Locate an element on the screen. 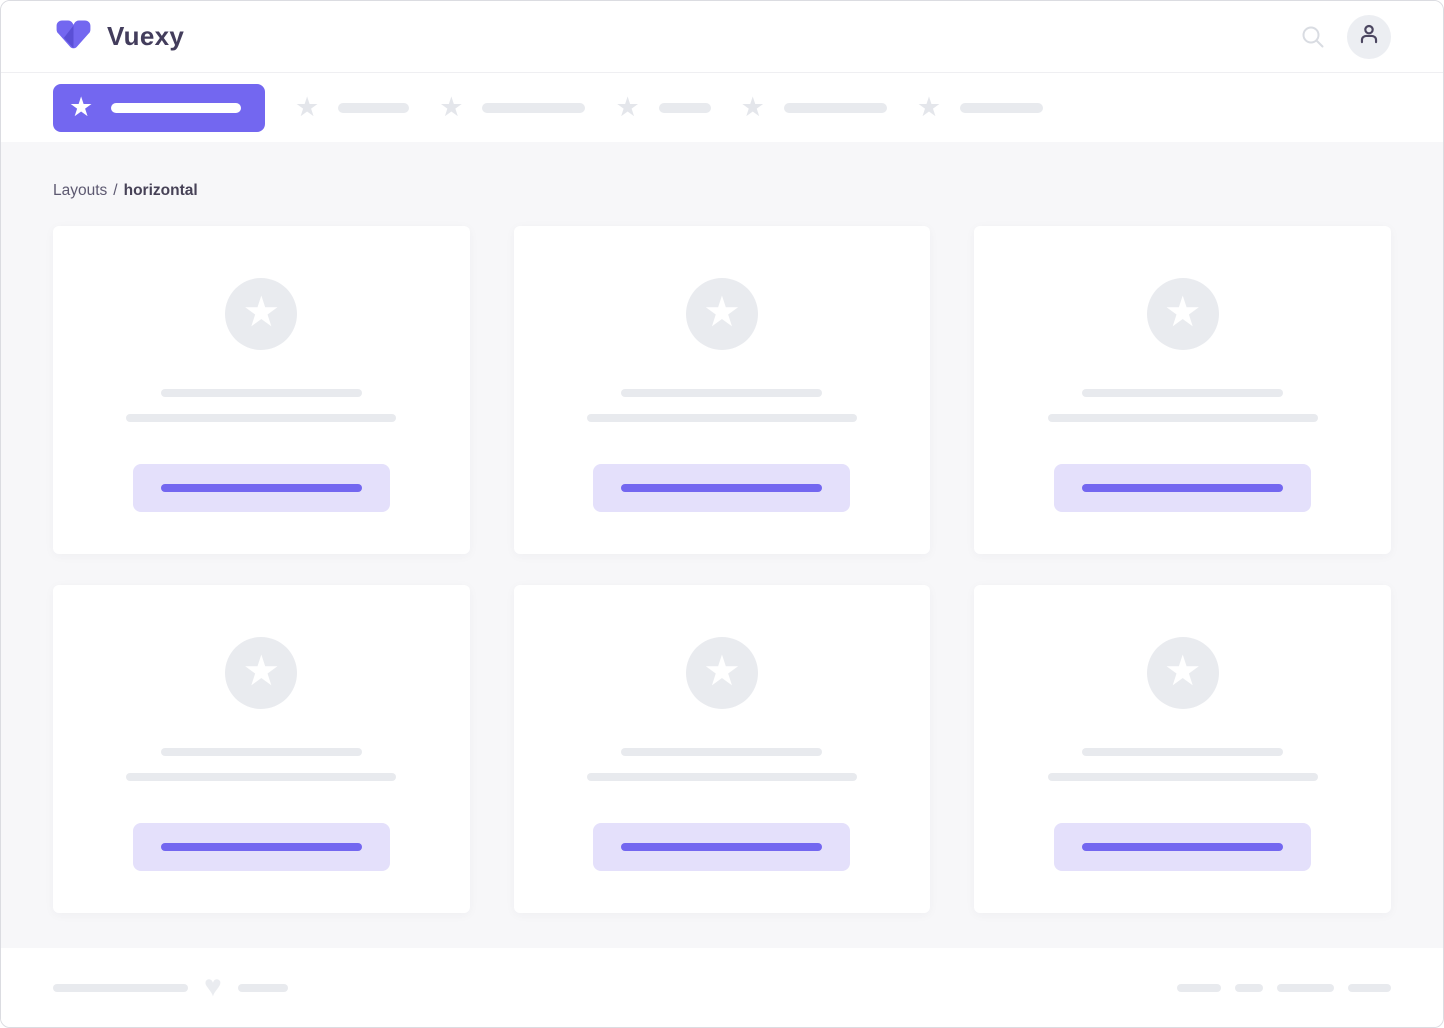  breadcrumb-current: horizontal is located at coordinates (160, 190).